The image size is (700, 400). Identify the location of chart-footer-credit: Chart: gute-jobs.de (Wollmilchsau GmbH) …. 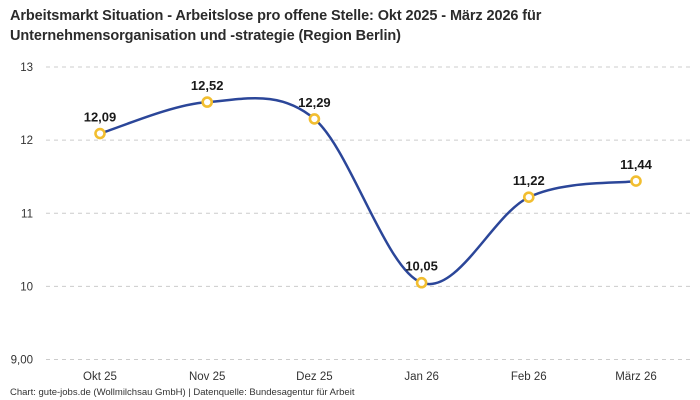
(182, 392).